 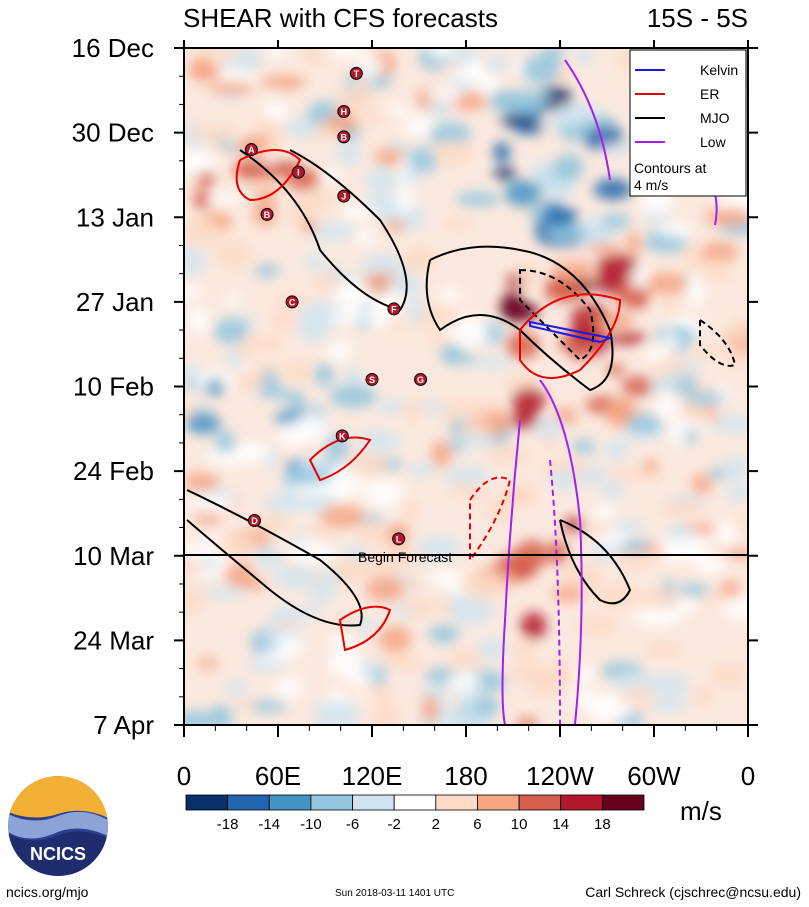 What do you see at coordinates (709, 94) in the screenshot?
I see `legend-er: ER` at bounding box center [709, 94].